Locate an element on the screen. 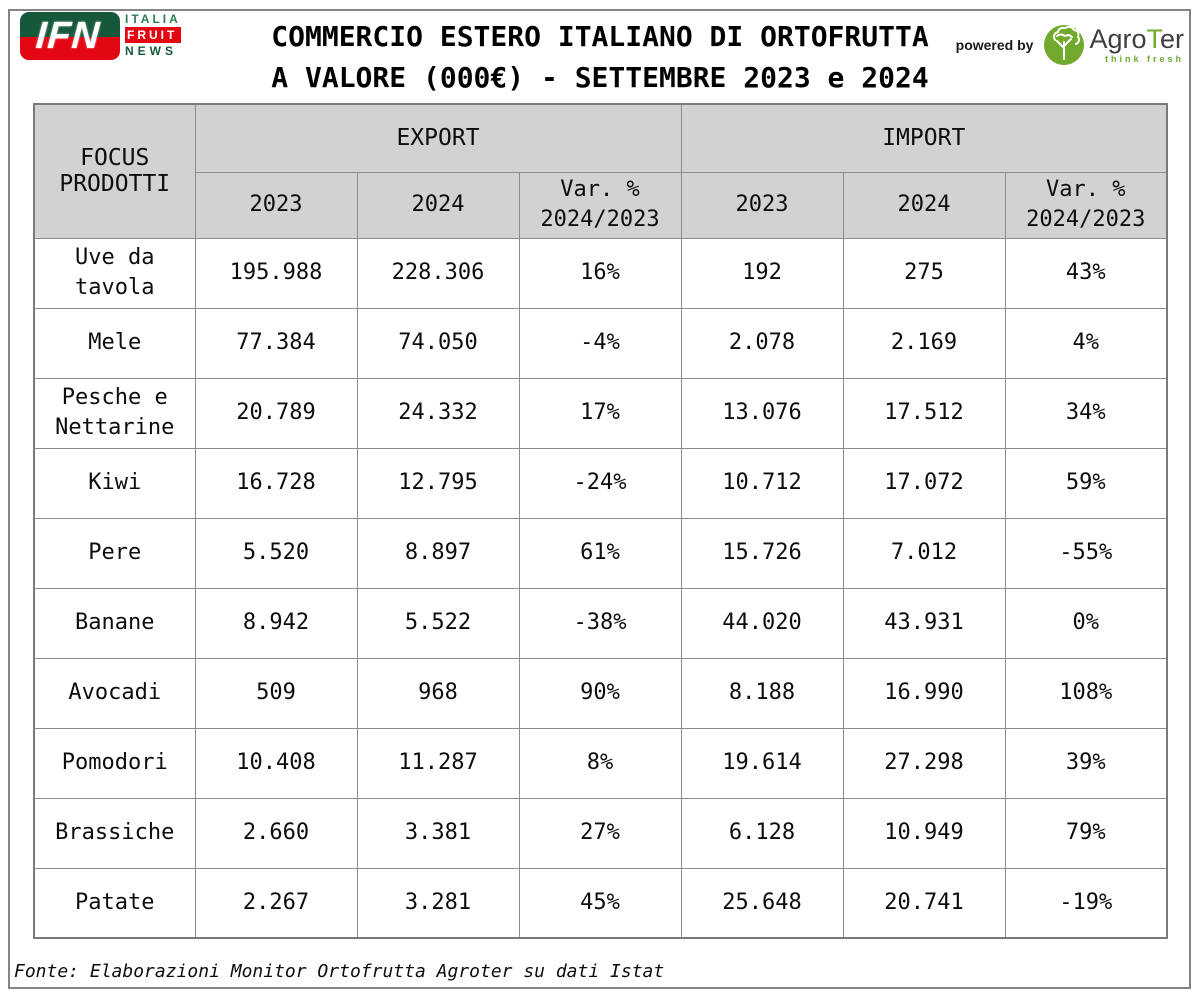  ifn-logo: IFN ITALIA FRUIT NEWS is located at coordinates (100, 36).